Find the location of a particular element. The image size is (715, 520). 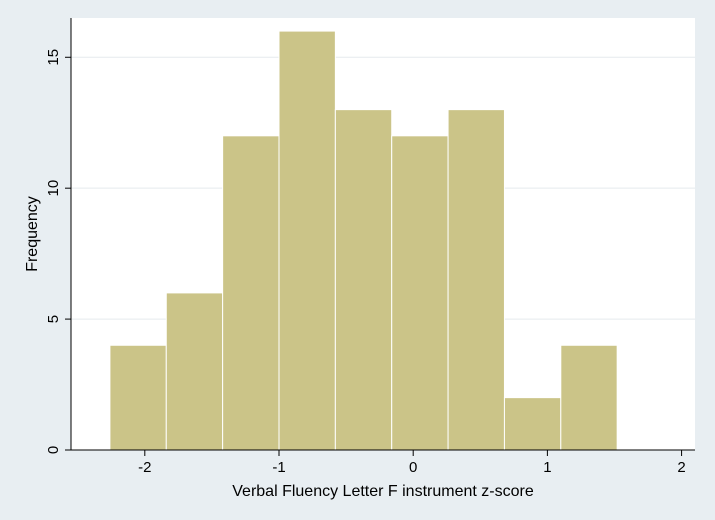

y-tick-label: 5 is located at coordinates (53, 319).